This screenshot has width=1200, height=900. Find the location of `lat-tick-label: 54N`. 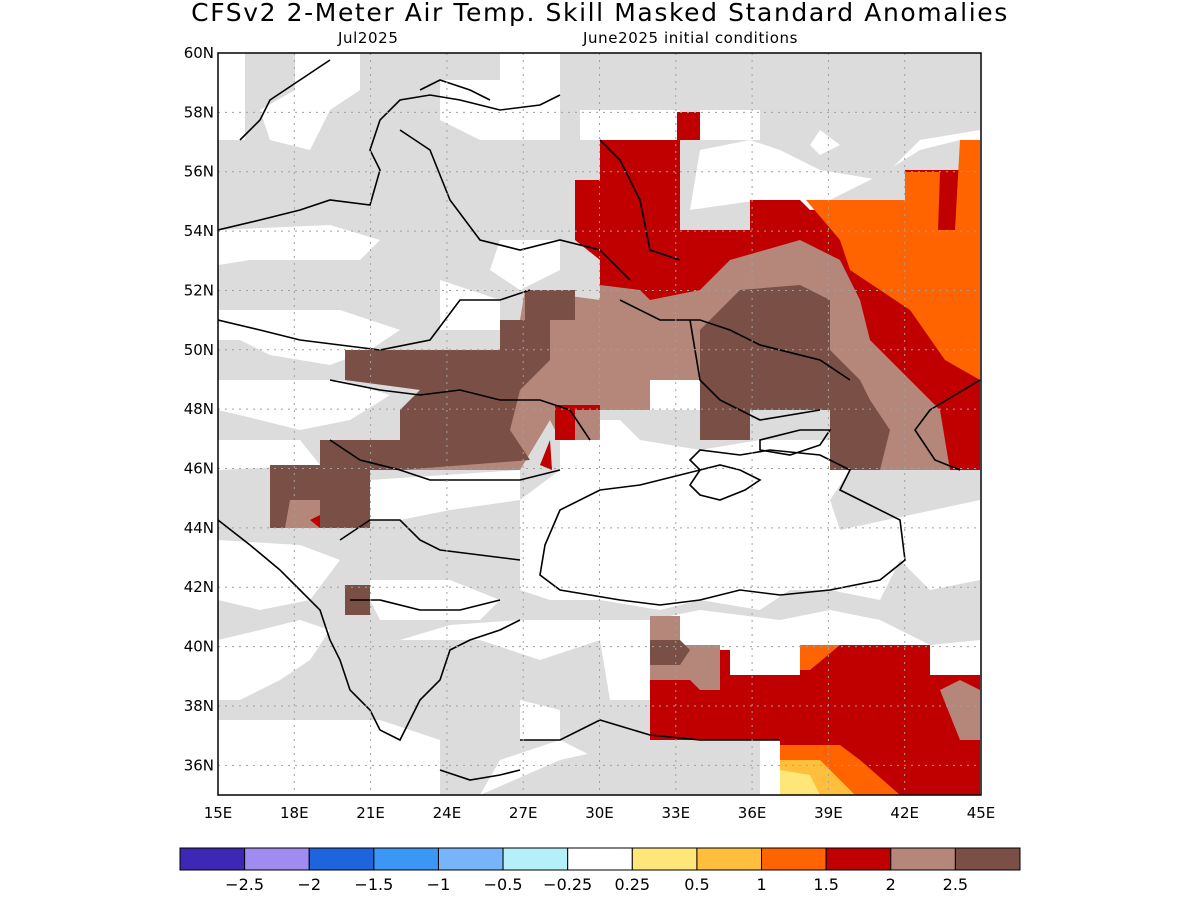

lat-tick-label: 54N is located at coordinates (199, 231).